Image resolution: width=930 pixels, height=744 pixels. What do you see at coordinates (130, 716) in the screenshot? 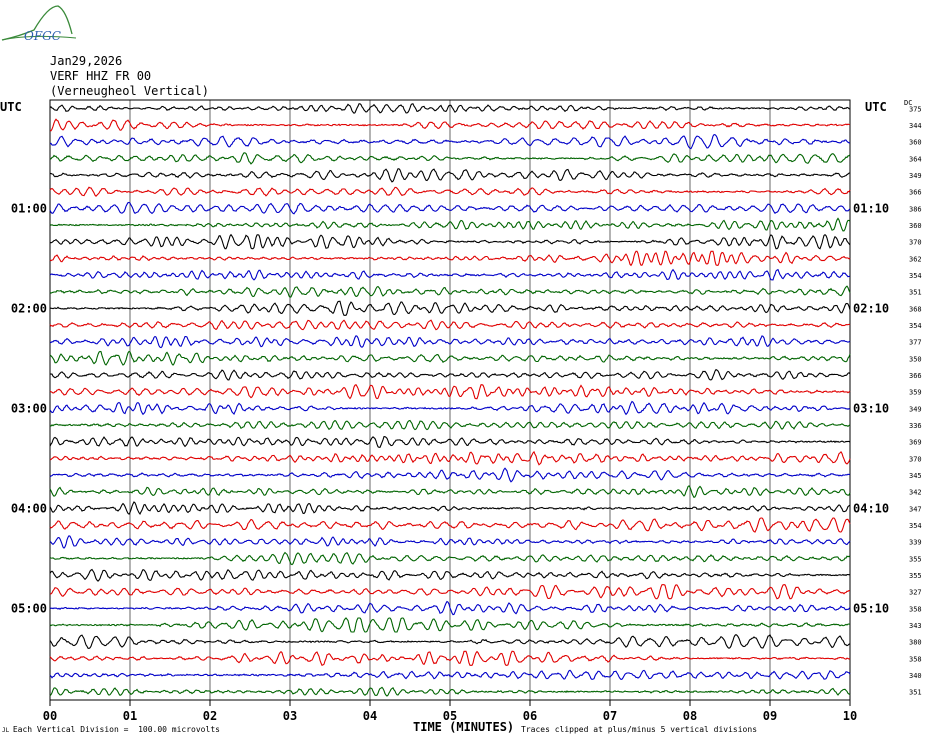
I see `x-tick-label: 01` at bounding box center [130, 716].